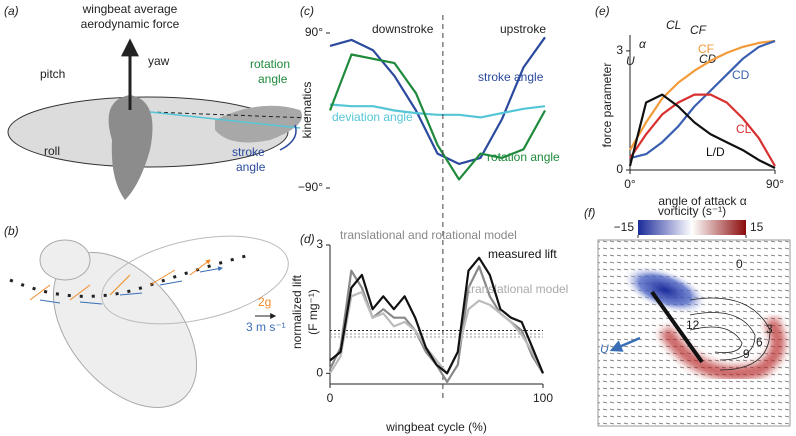 The image size is (796, 436). I want to click on velocity-arrow, so click(625, 344).